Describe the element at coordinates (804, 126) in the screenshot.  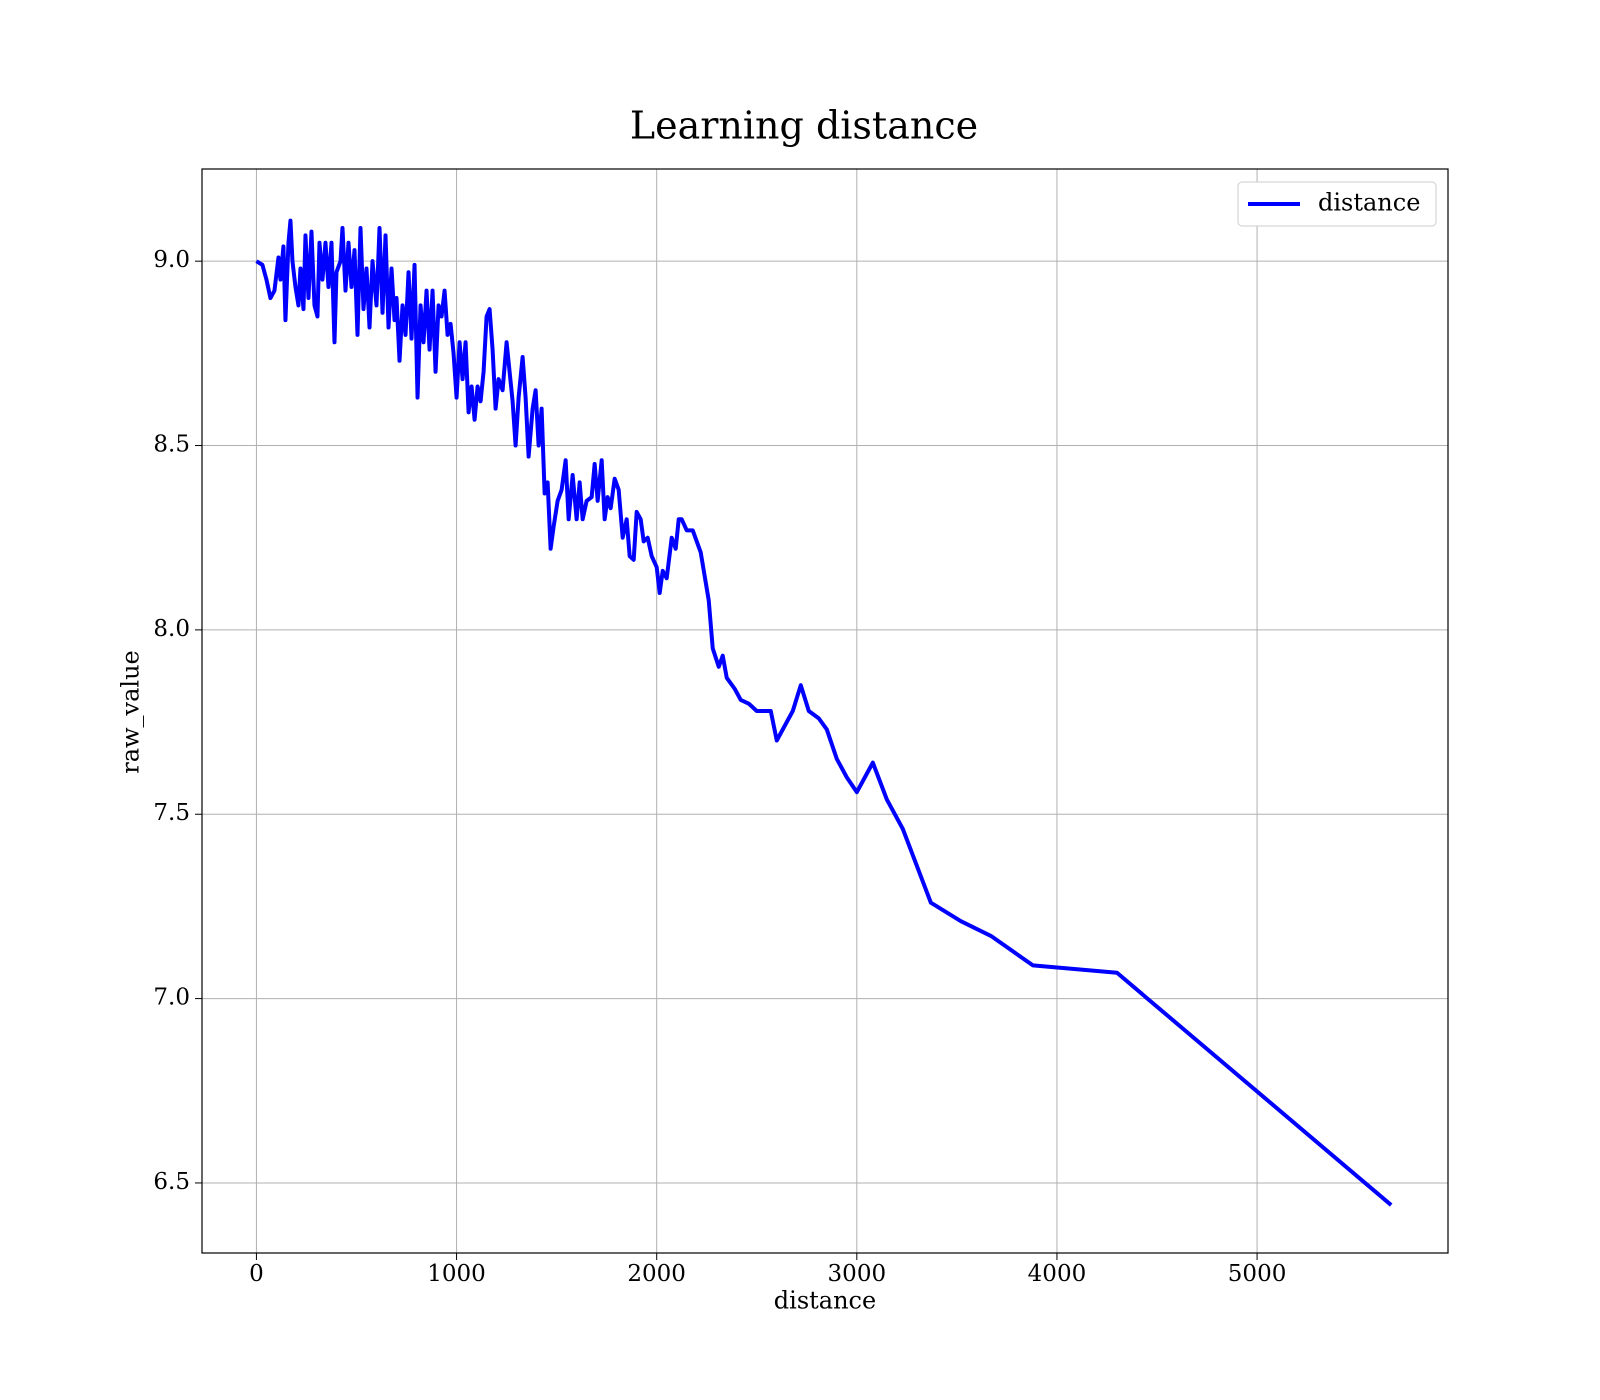
I see `chart-title: Learning distance` at that location.